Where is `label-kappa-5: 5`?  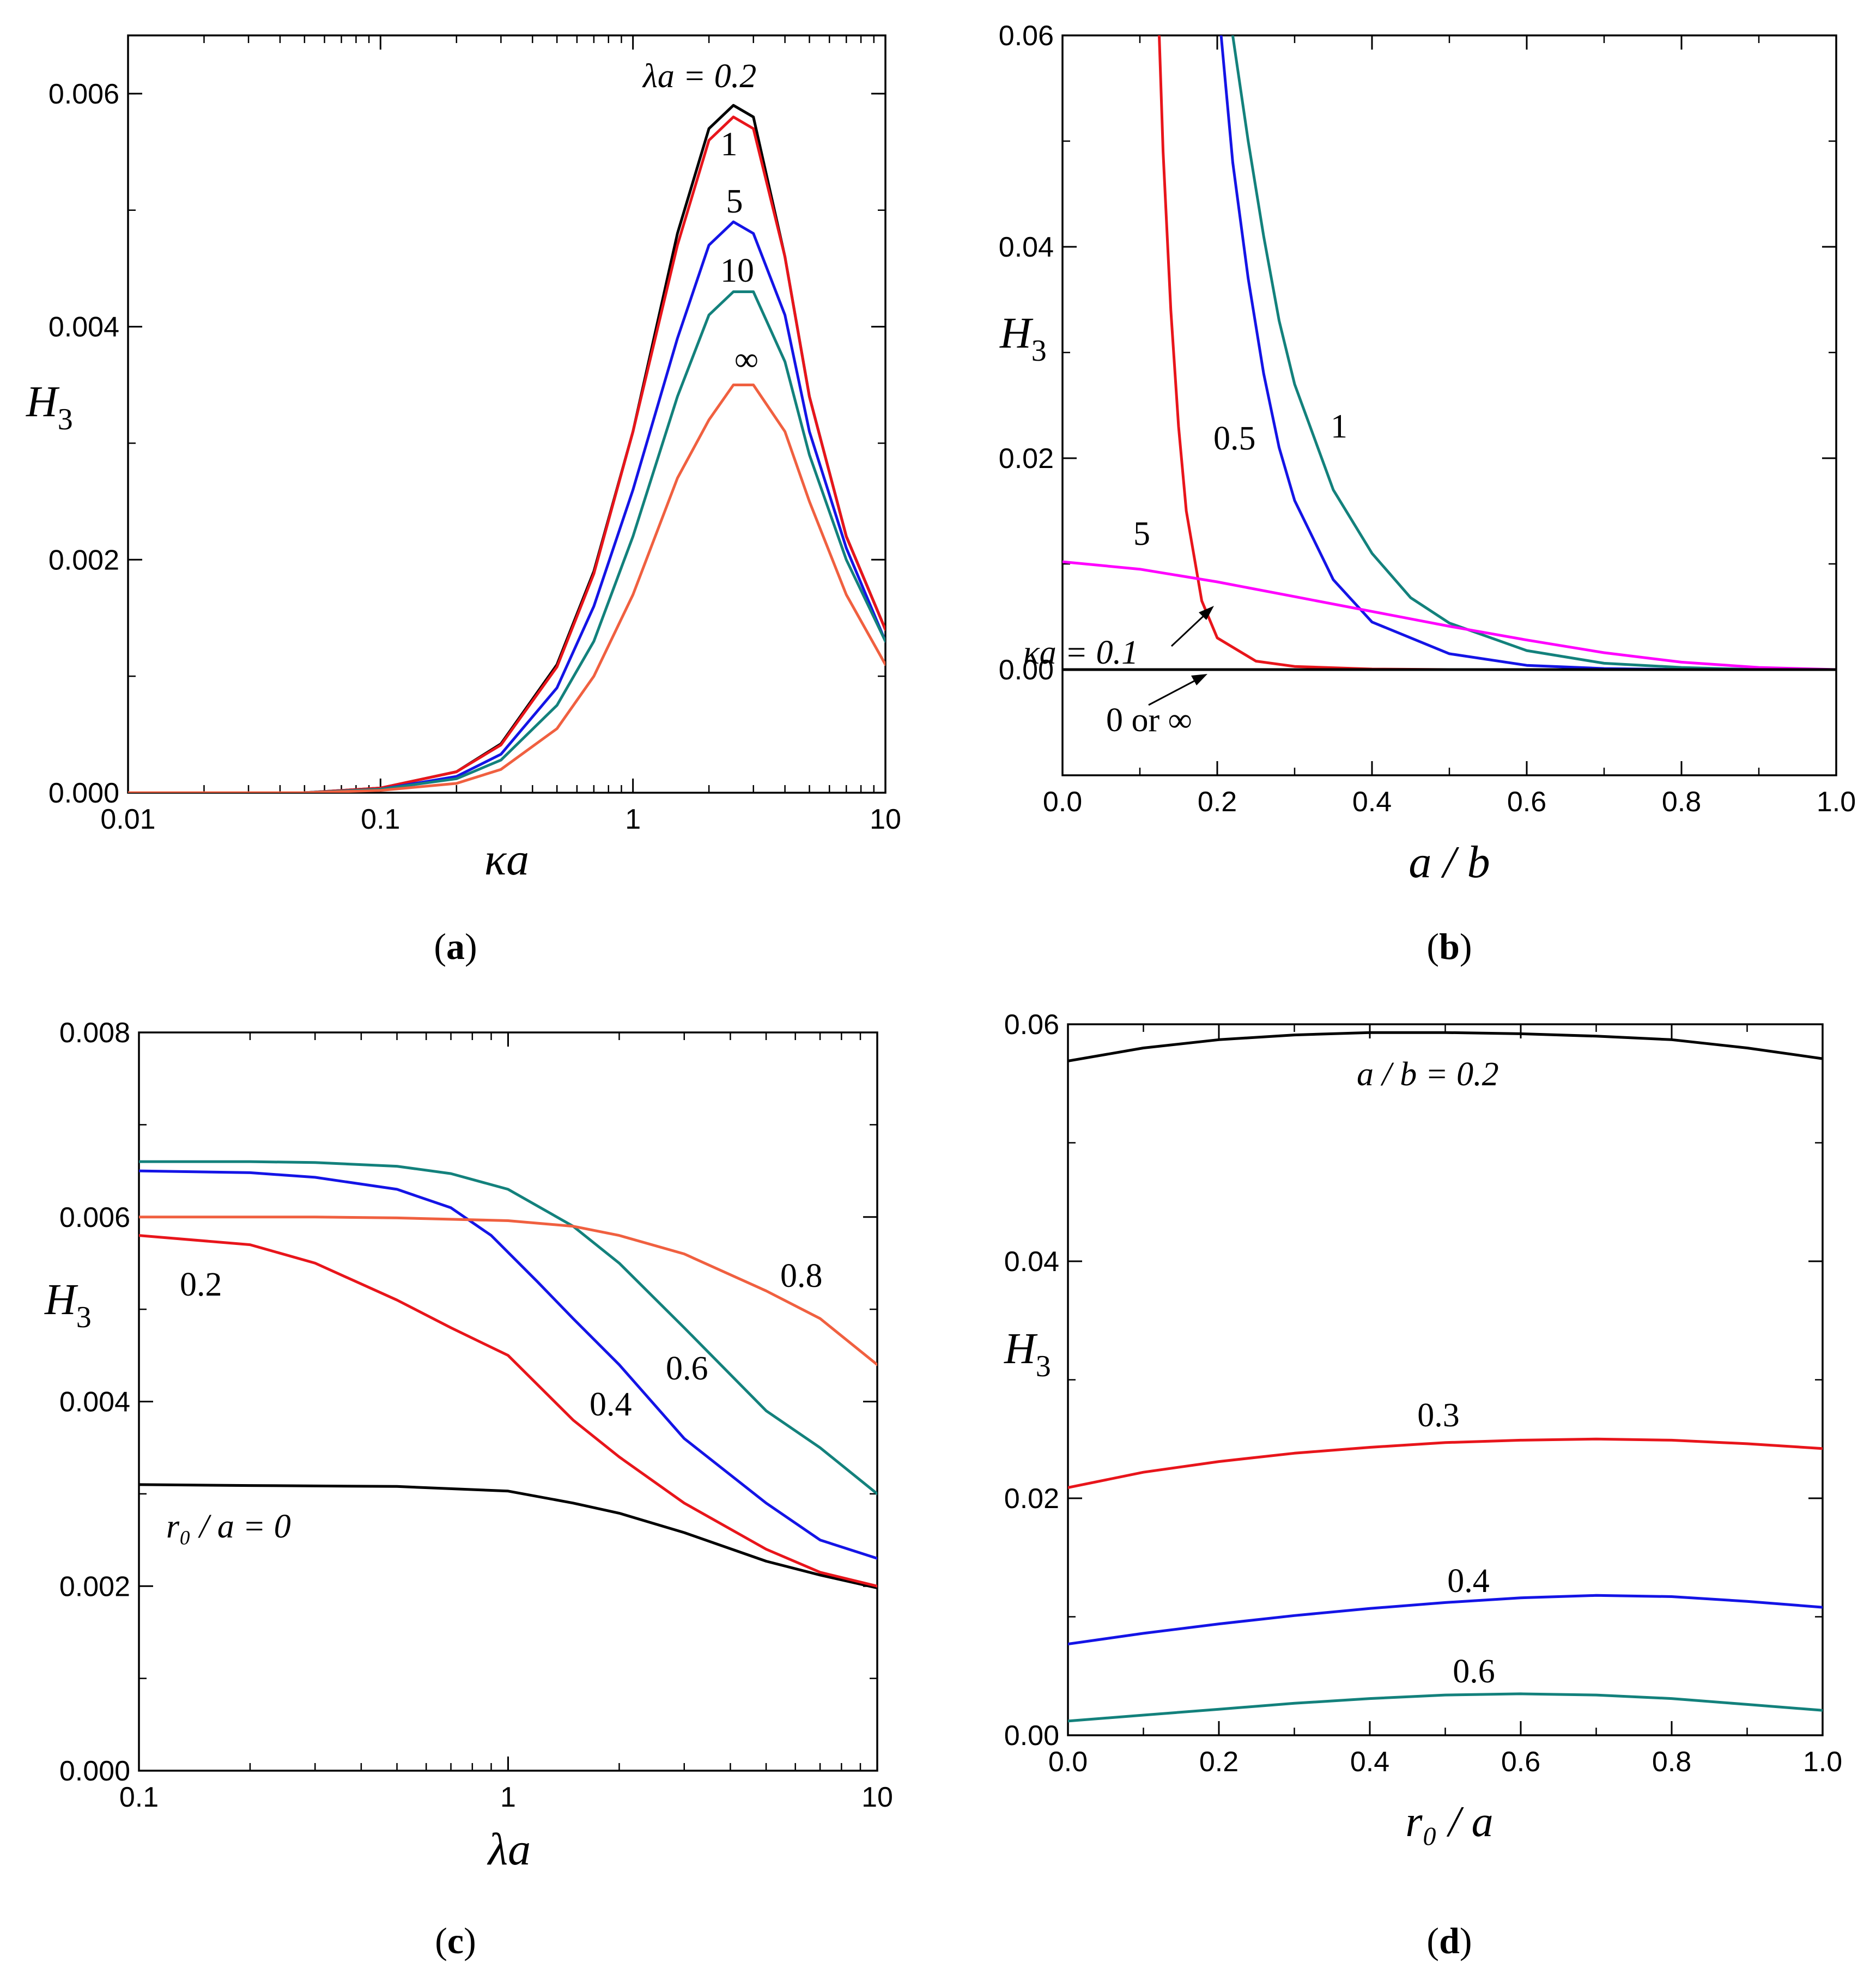 label-kappa-5: 5 is located at coordinates (1141, 534).